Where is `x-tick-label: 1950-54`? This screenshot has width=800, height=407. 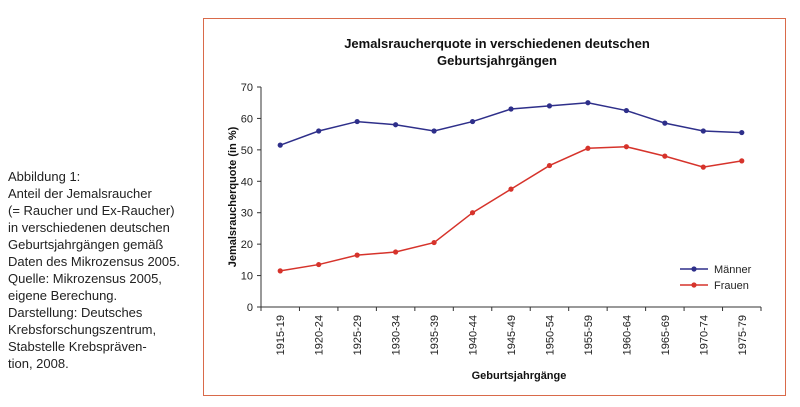 x-tick-label: 1950-54 is located at coordinates (550, 335).